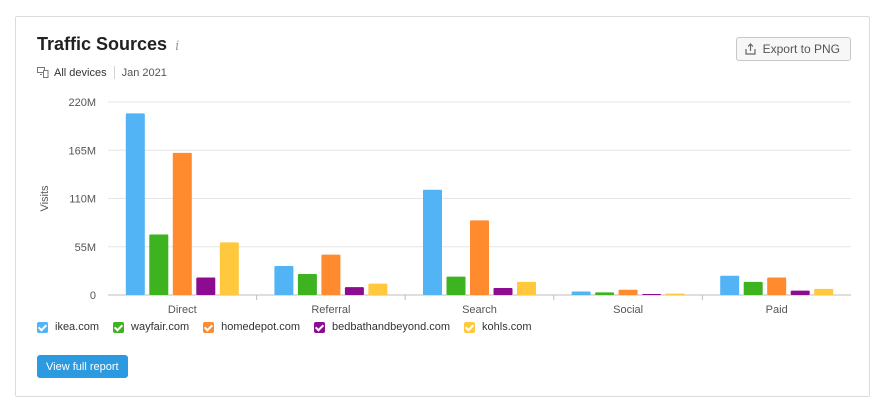 The image size is (885, 417). I want to click on view-full-report-button: View full report, so click(82, 366).